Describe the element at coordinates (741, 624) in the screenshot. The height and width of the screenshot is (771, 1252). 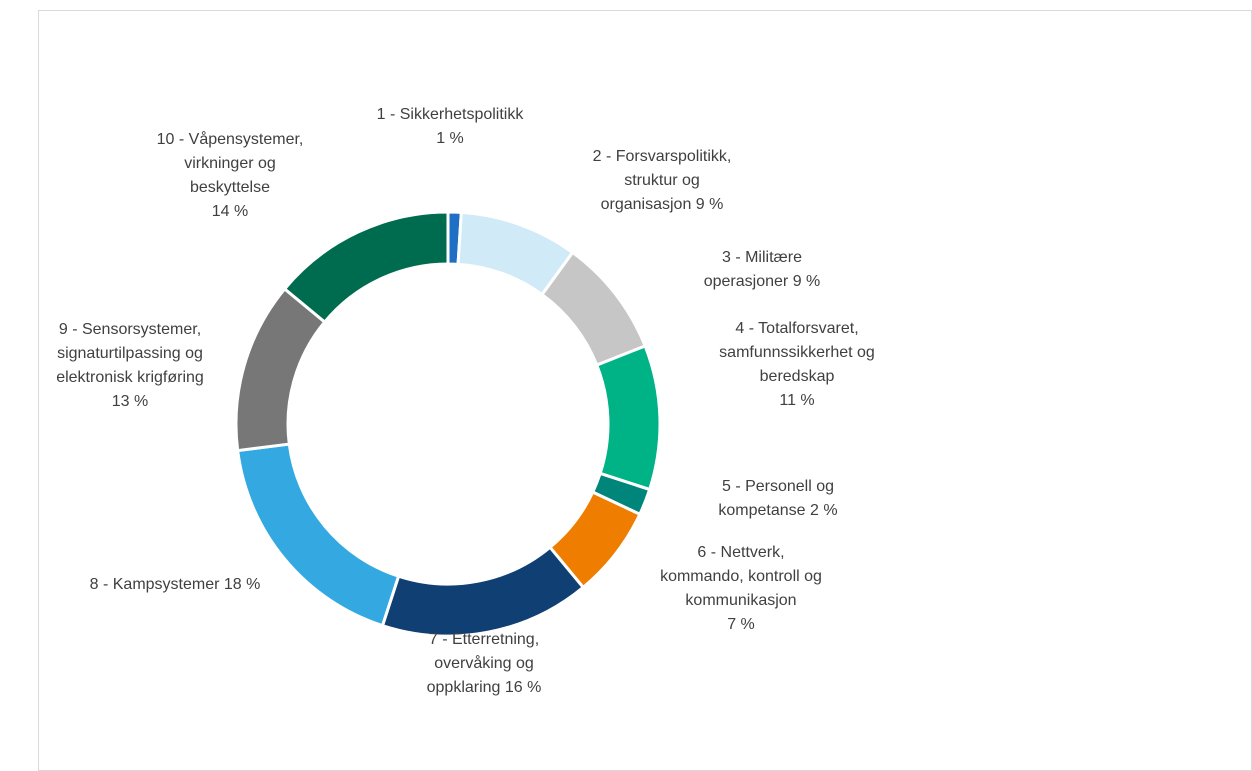
I see `value-label: 7 %` at that location.